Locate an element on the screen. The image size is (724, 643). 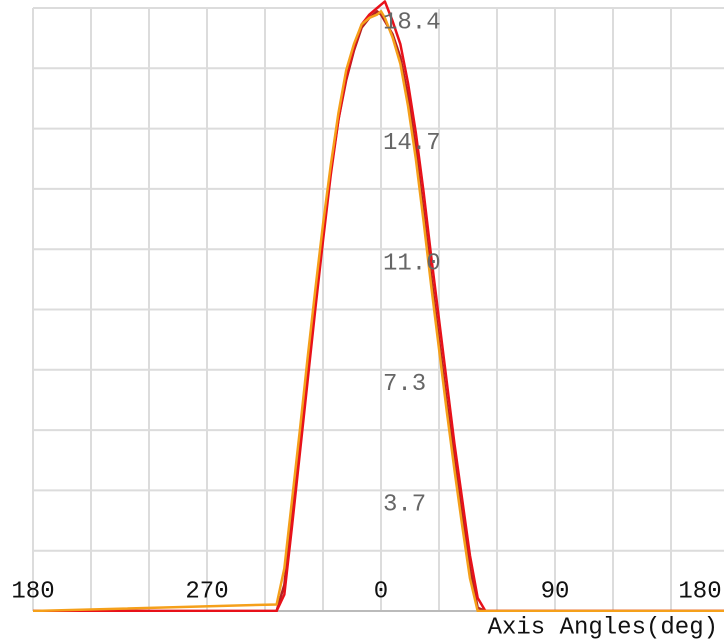
y-tick-label: 7.3 is located at coordinates (404, 384).